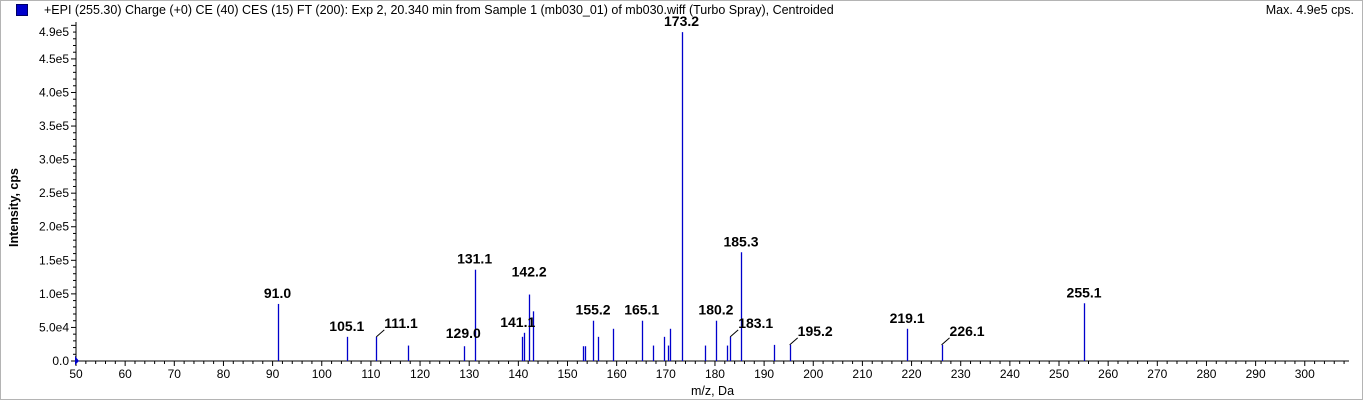  What do you see at coordinates (463, 333) in the screenshot?
I see `peak-label: 129.0` at bounding box center [463, 333].